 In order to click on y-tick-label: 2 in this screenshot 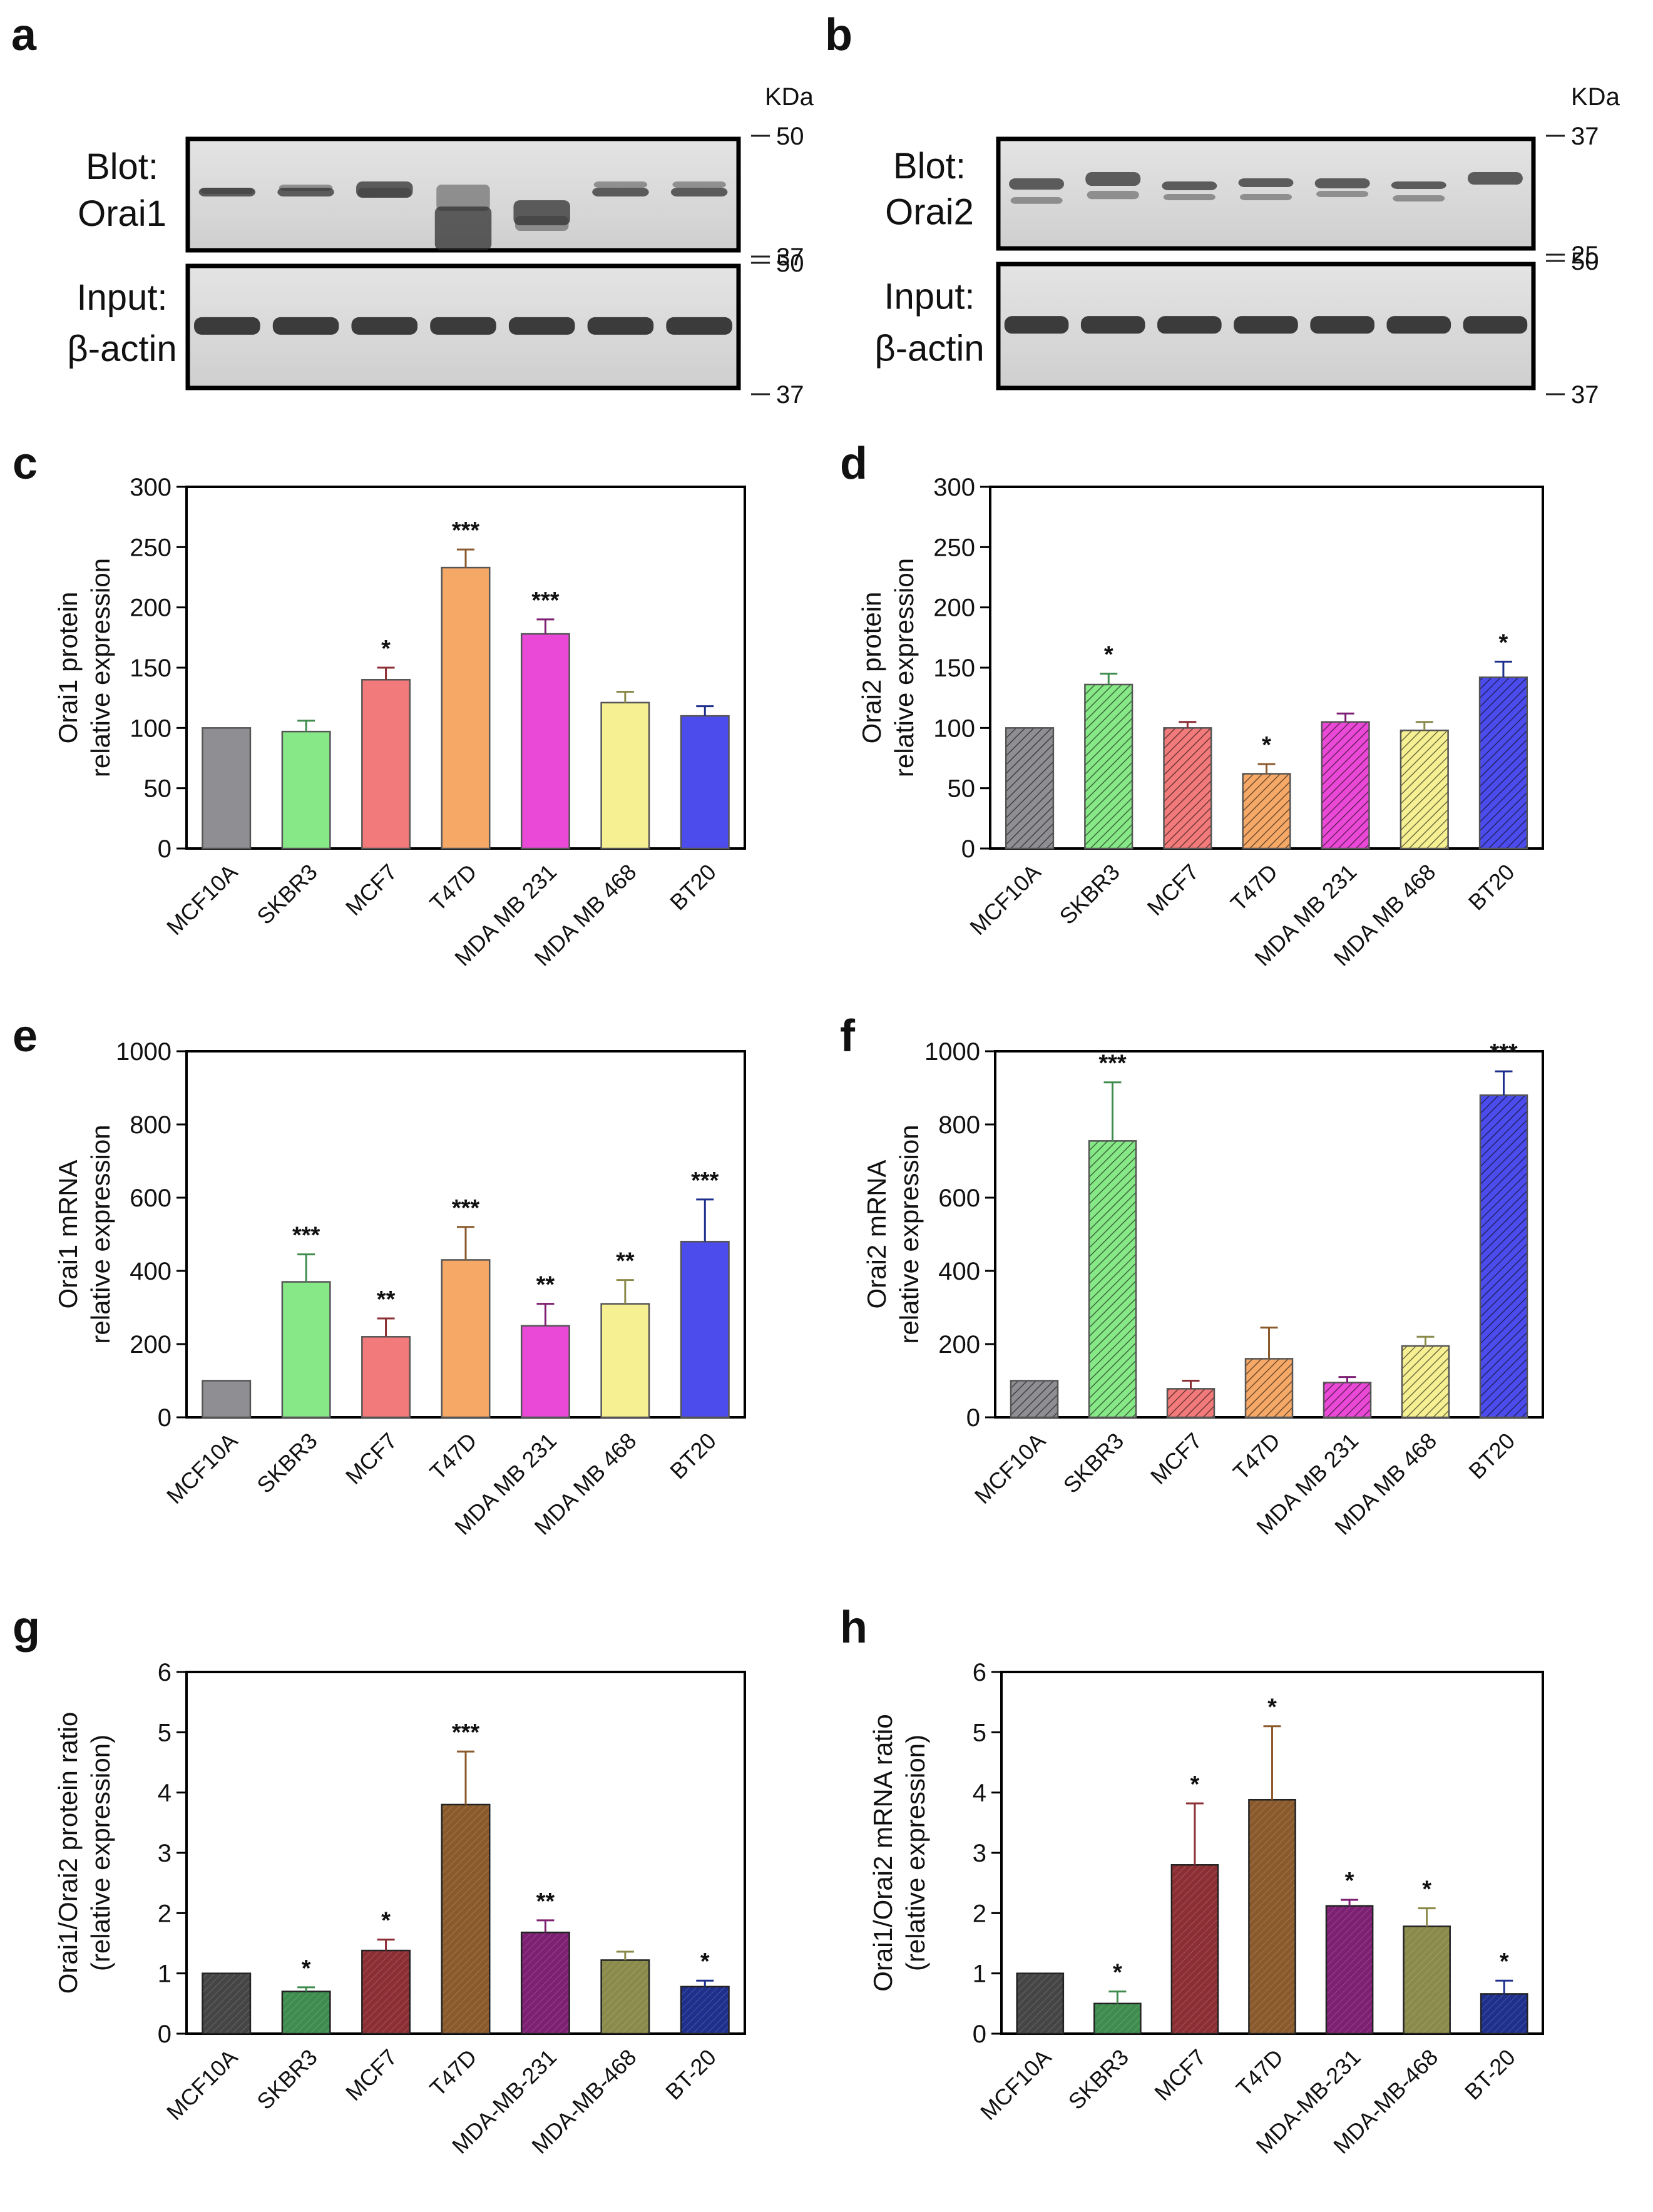, I will do `click(164, 1914)`.